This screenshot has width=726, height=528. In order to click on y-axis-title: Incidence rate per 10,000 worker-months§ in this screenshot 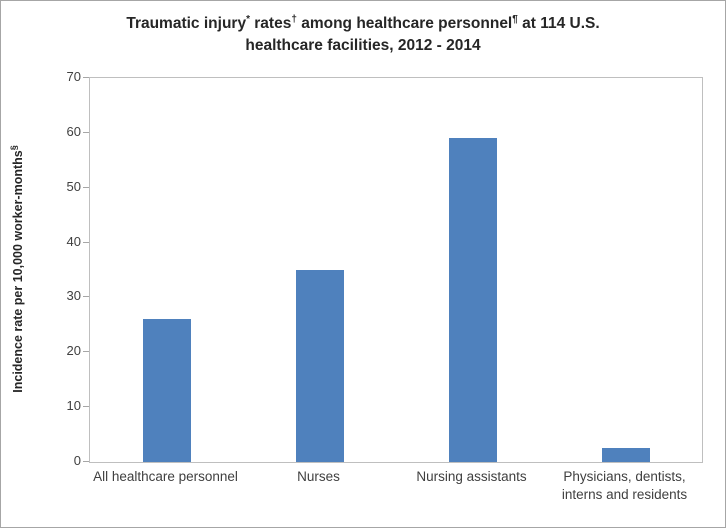, I will do `click(18, 269)`.